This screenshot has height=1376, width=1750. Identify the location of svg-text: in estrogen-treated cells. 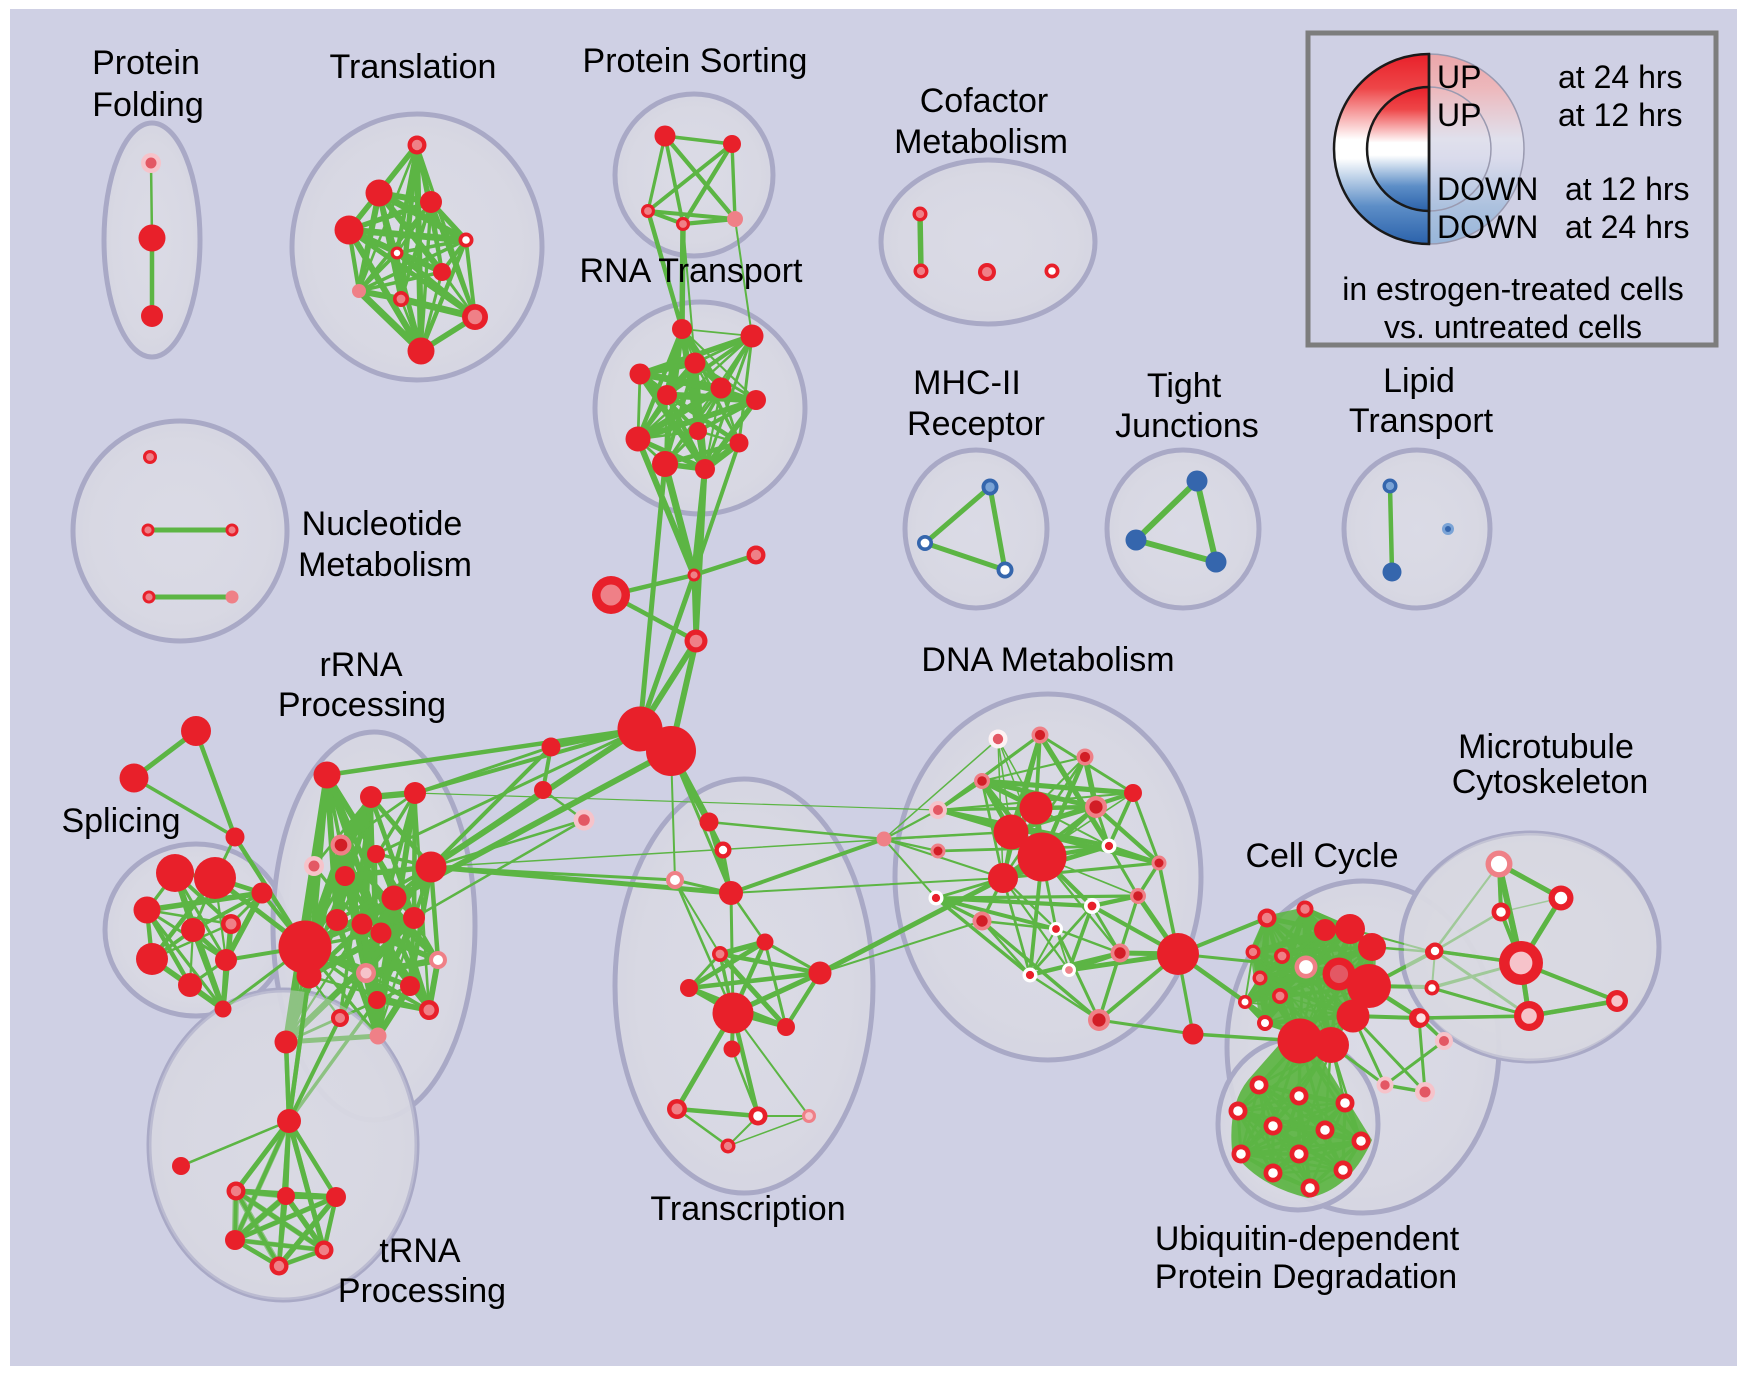
(1513, 289).